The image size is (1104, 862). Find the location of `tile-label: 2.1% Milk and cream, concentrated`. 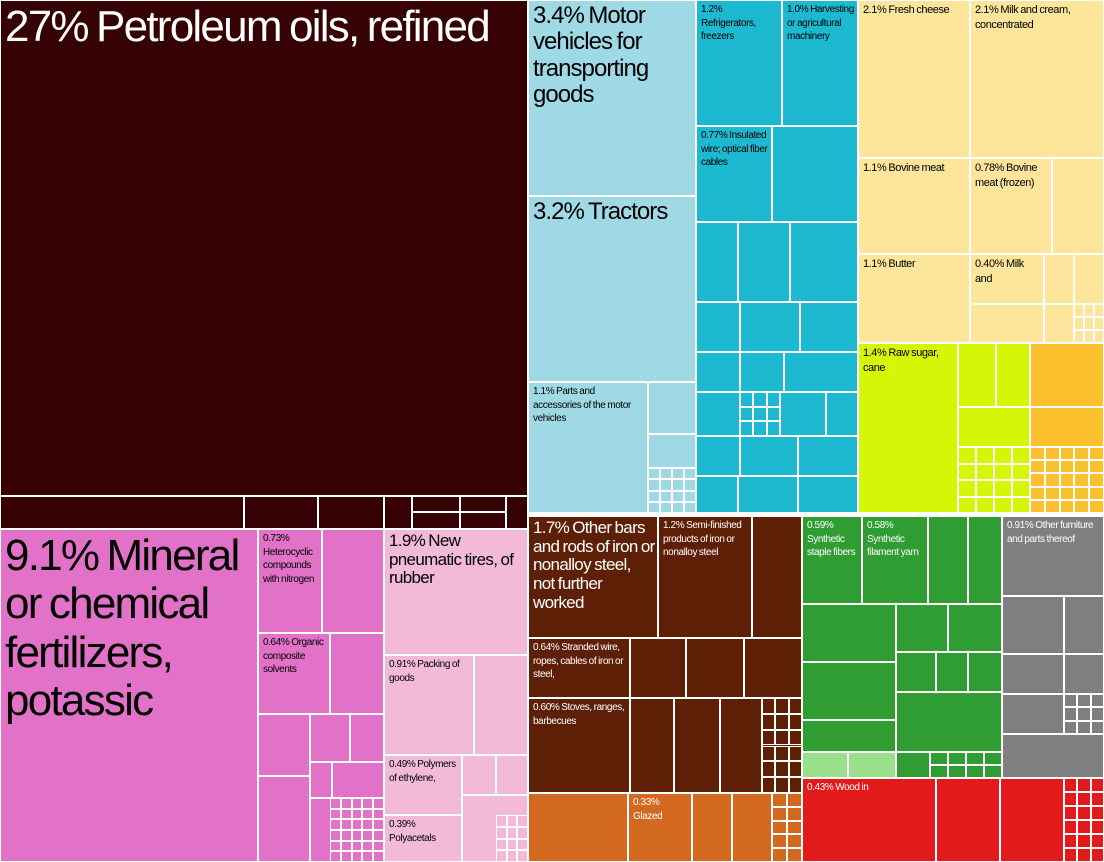

tile-label: 2.1% Milk and cream, concentrated is located at coordinates (1023, 17).